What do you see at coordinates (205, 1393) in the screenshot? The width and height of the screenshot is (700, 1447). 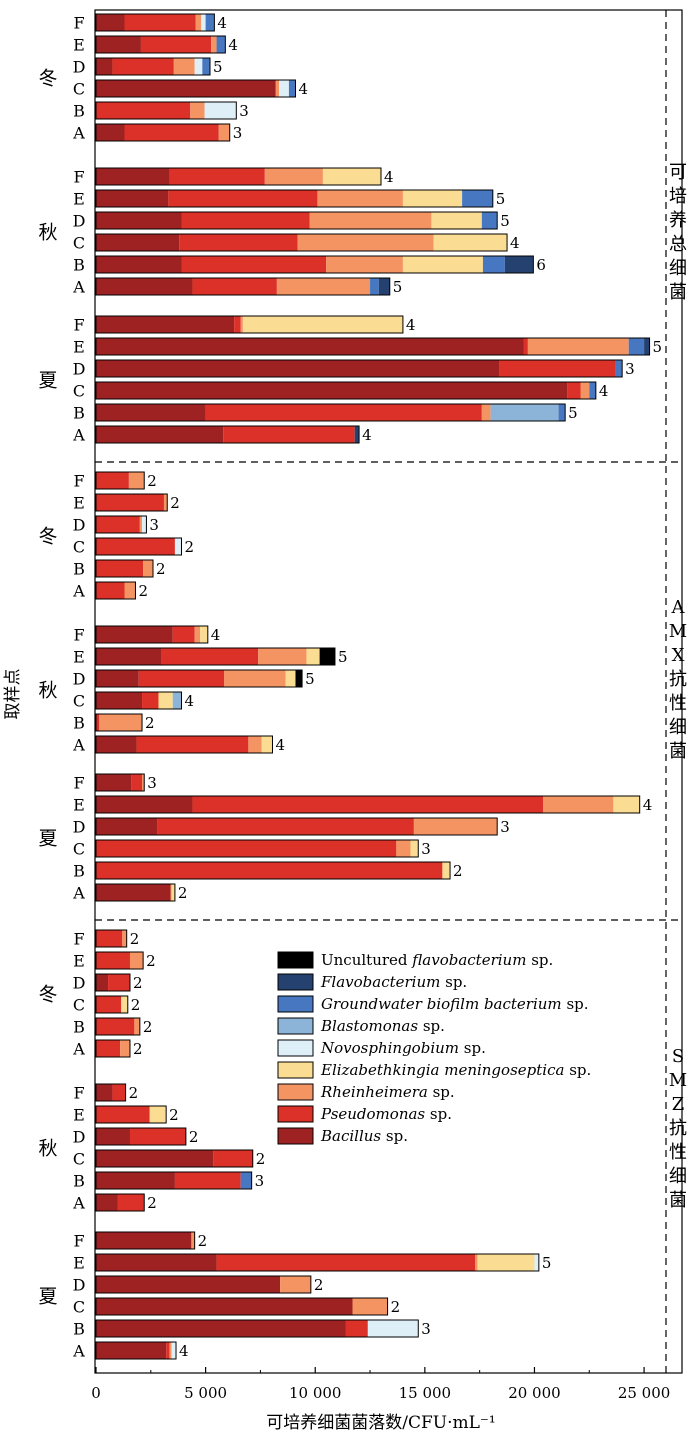 I see `x-tick-label: 5 000` at bounding box center [205, 1393].